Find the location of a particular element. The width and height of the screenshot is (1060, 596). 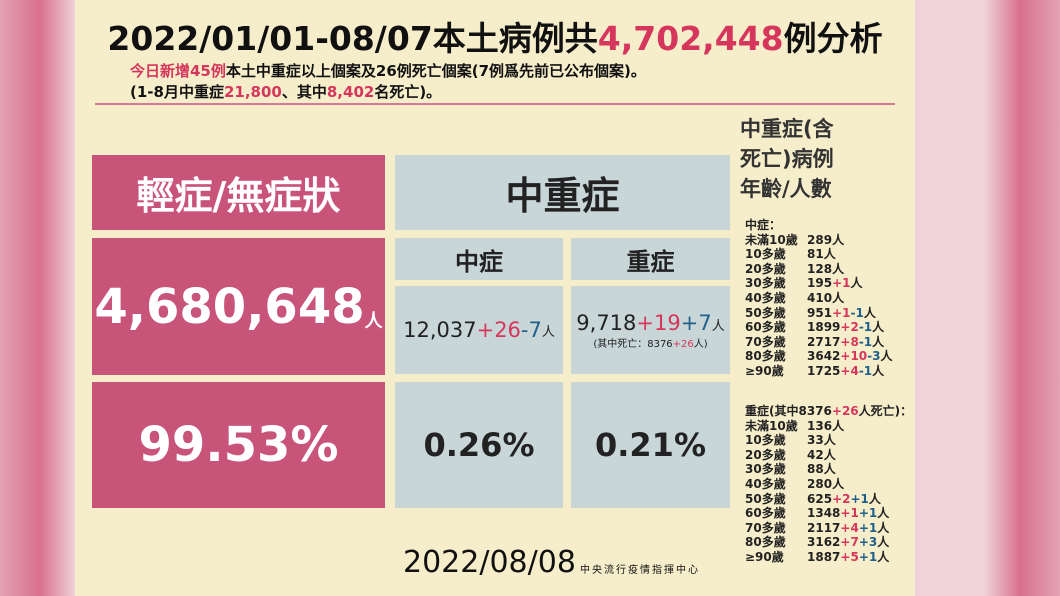

age-row: 40多歲 410人 is located at coordinates (819, 298).